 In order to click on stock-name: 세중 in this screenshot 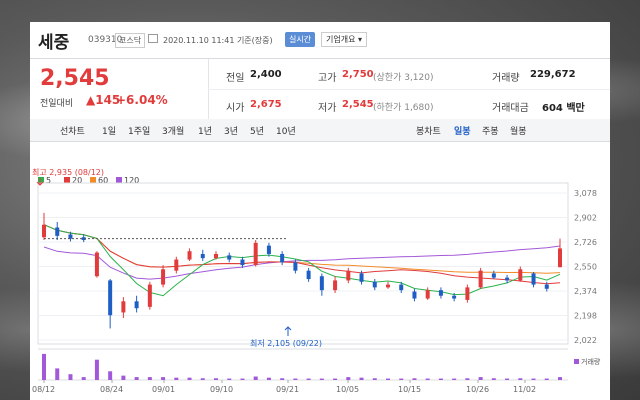, I will do `click(54, 43)`.